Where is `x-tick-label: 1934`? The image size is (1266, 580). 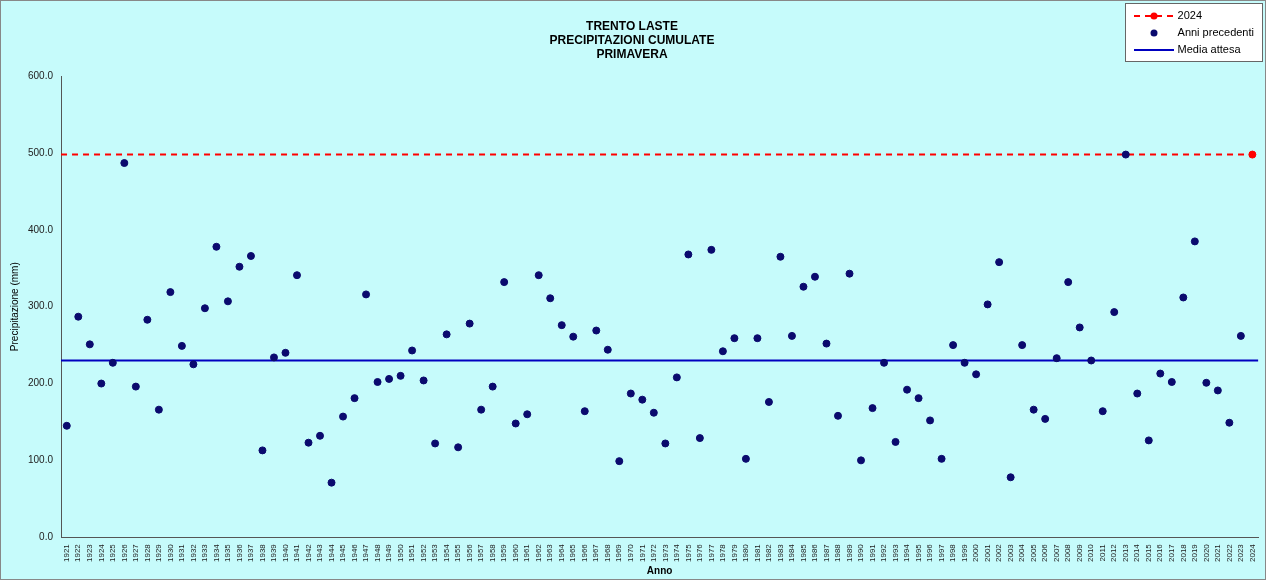
x-tick-label: 1934 is located at coordinates (216, 552).